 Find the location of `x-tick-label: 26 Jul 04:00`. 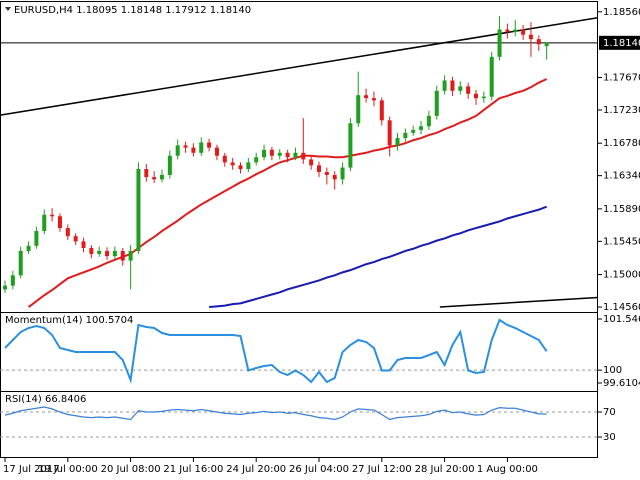

x-tick-label: 26 Jul 04:00 is located at coordinates (319, 469).